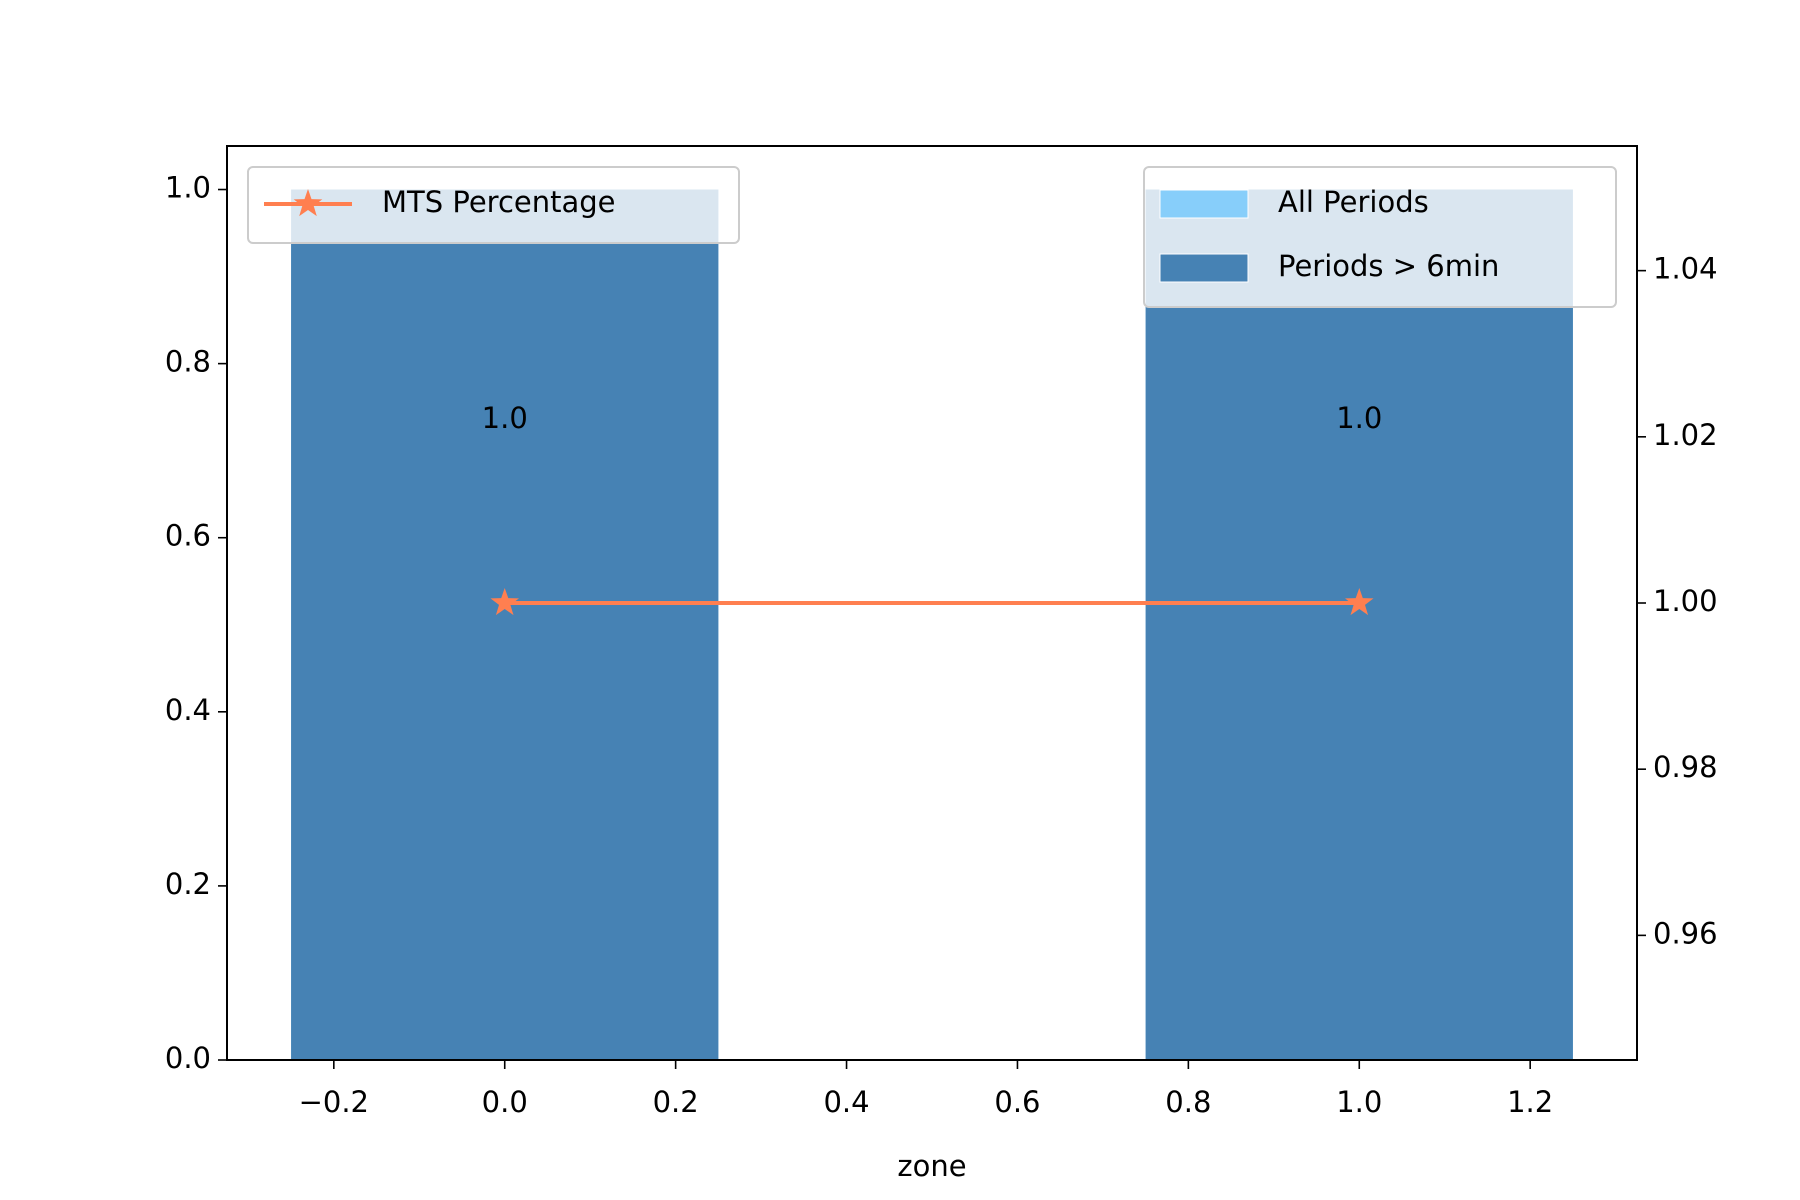 This screenshot has height=1200, width=1800. Describe the element at coordinates (1359, 1102) in the screenshot. I see `x-tick-label: 1.0` at that location.